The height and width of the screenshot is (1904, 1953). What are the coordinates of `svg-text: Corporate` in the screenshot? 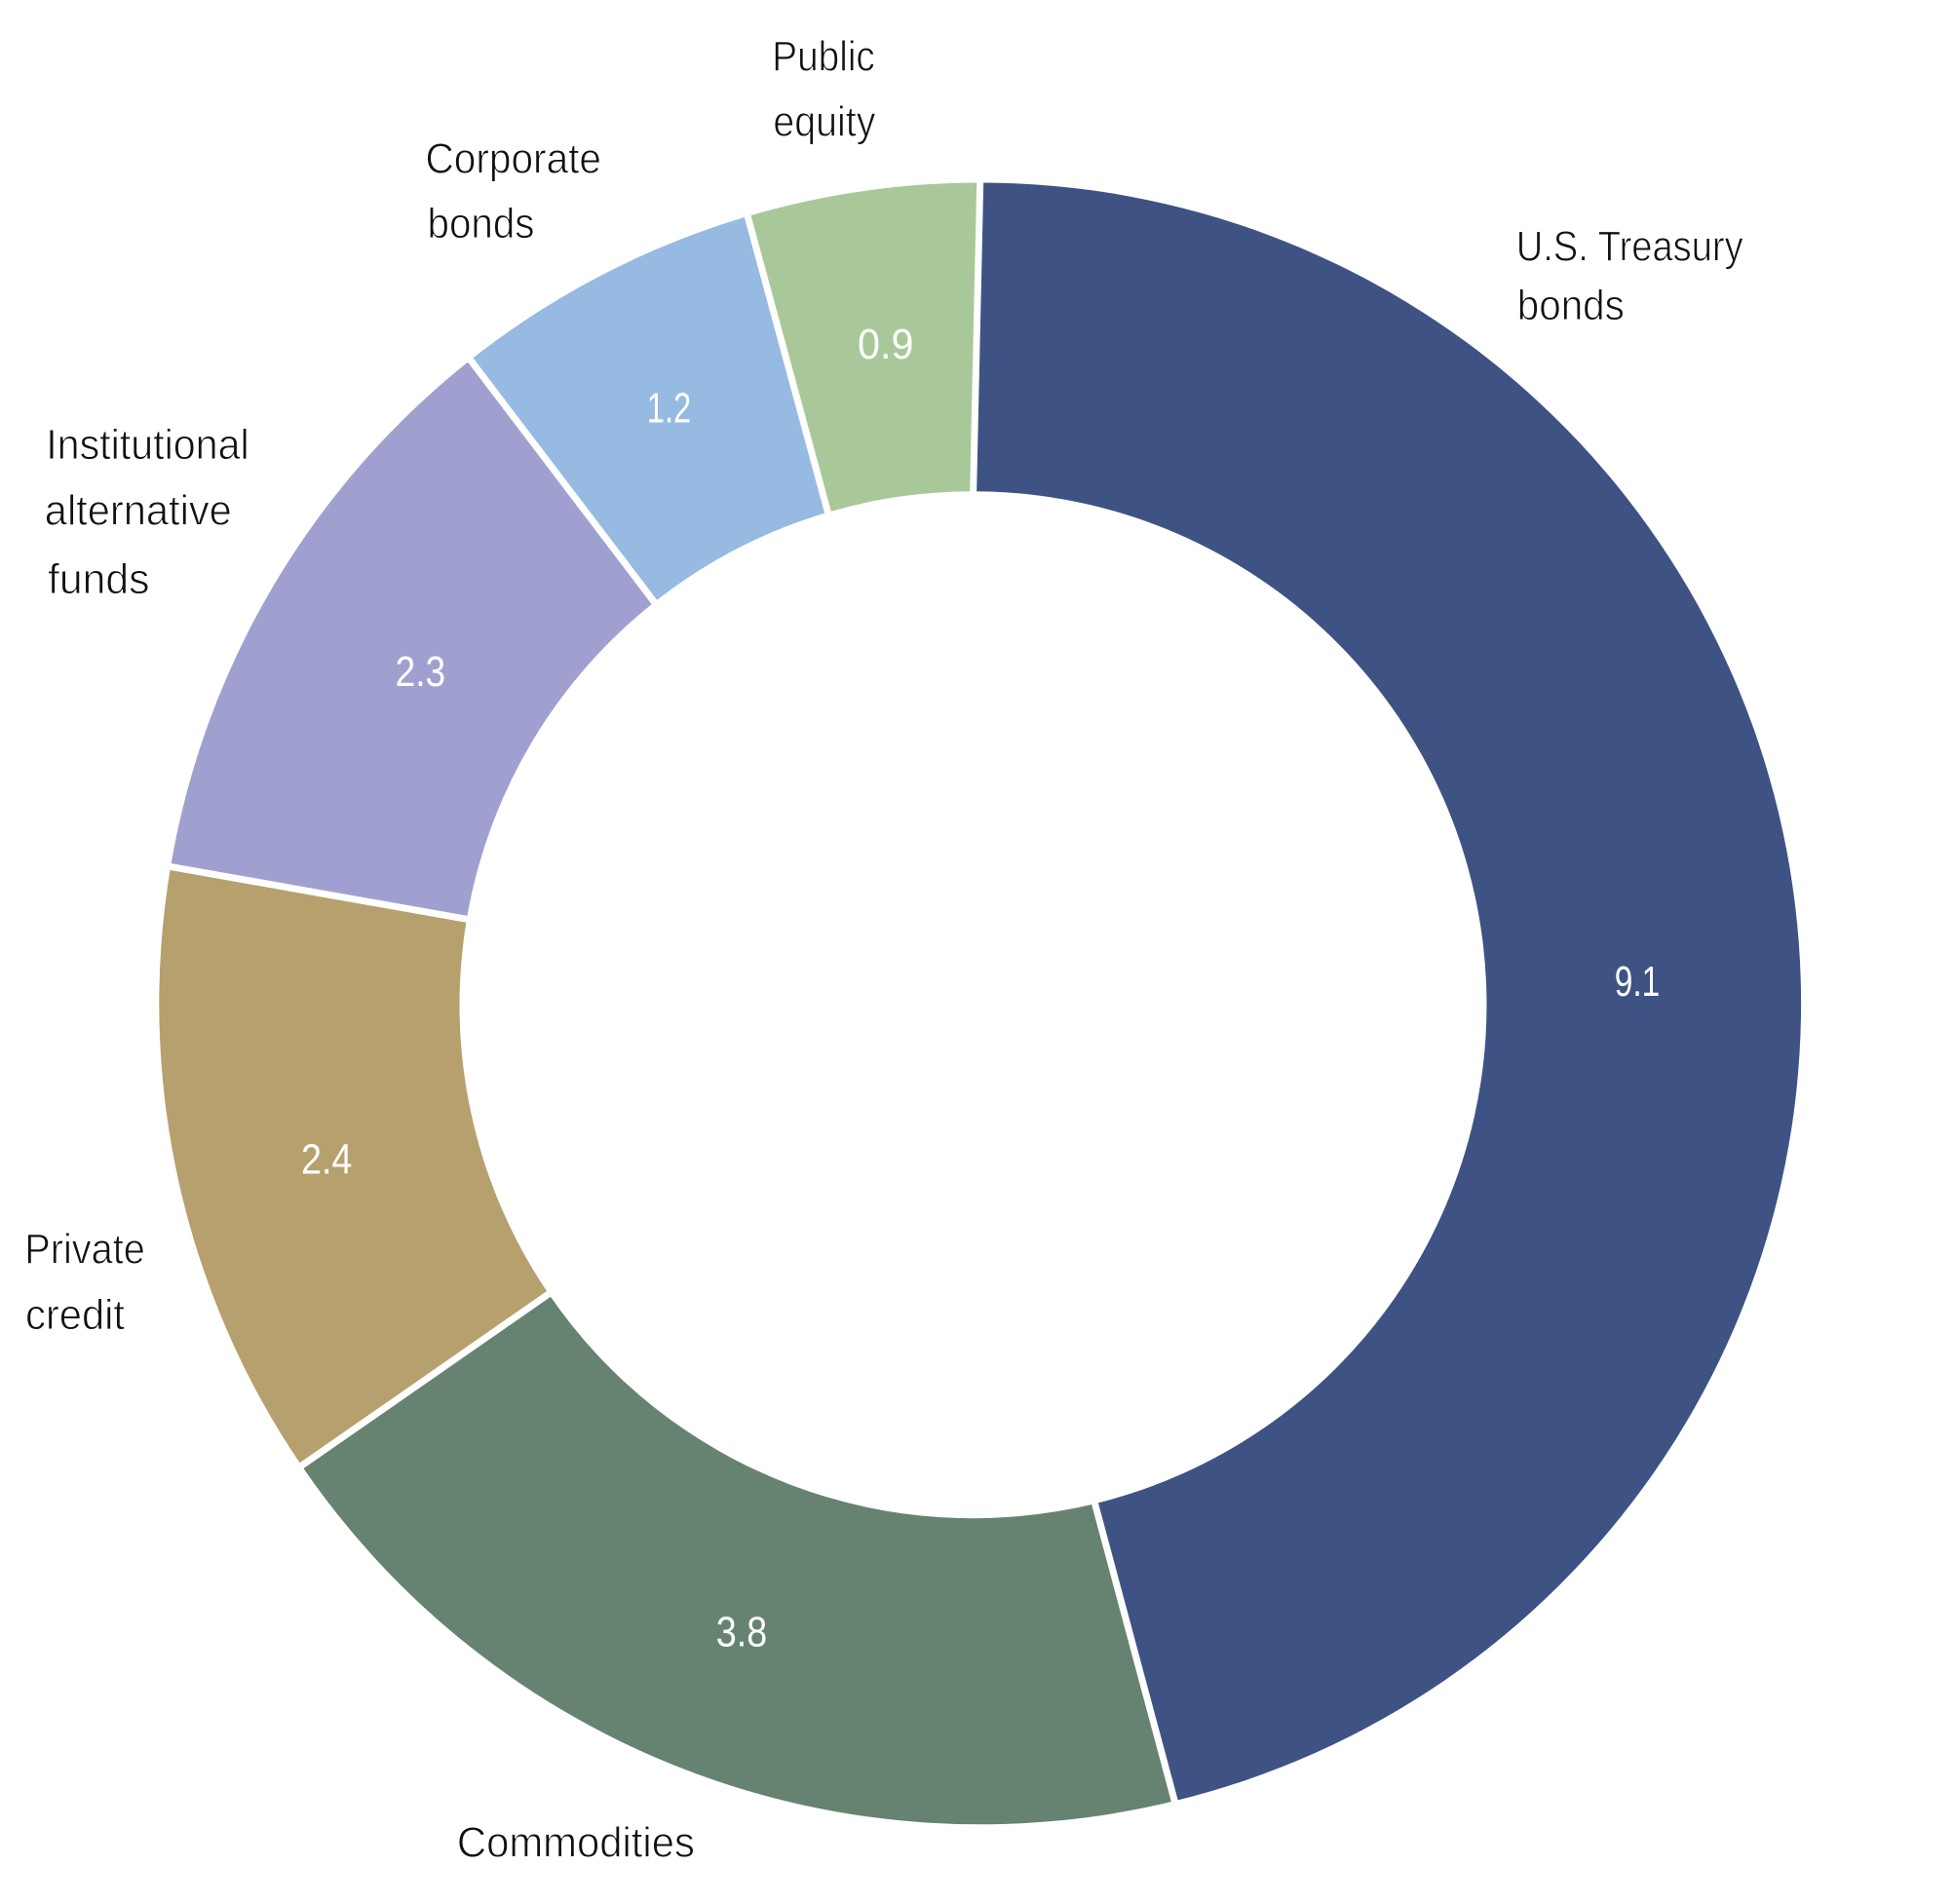 It's located at (514, 159).